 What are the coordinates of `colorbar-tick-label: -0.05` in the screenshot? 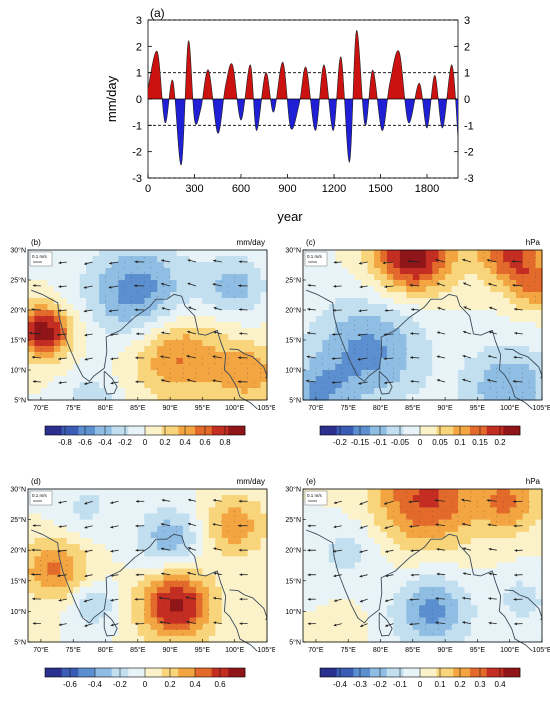 It's located at (400, 442).